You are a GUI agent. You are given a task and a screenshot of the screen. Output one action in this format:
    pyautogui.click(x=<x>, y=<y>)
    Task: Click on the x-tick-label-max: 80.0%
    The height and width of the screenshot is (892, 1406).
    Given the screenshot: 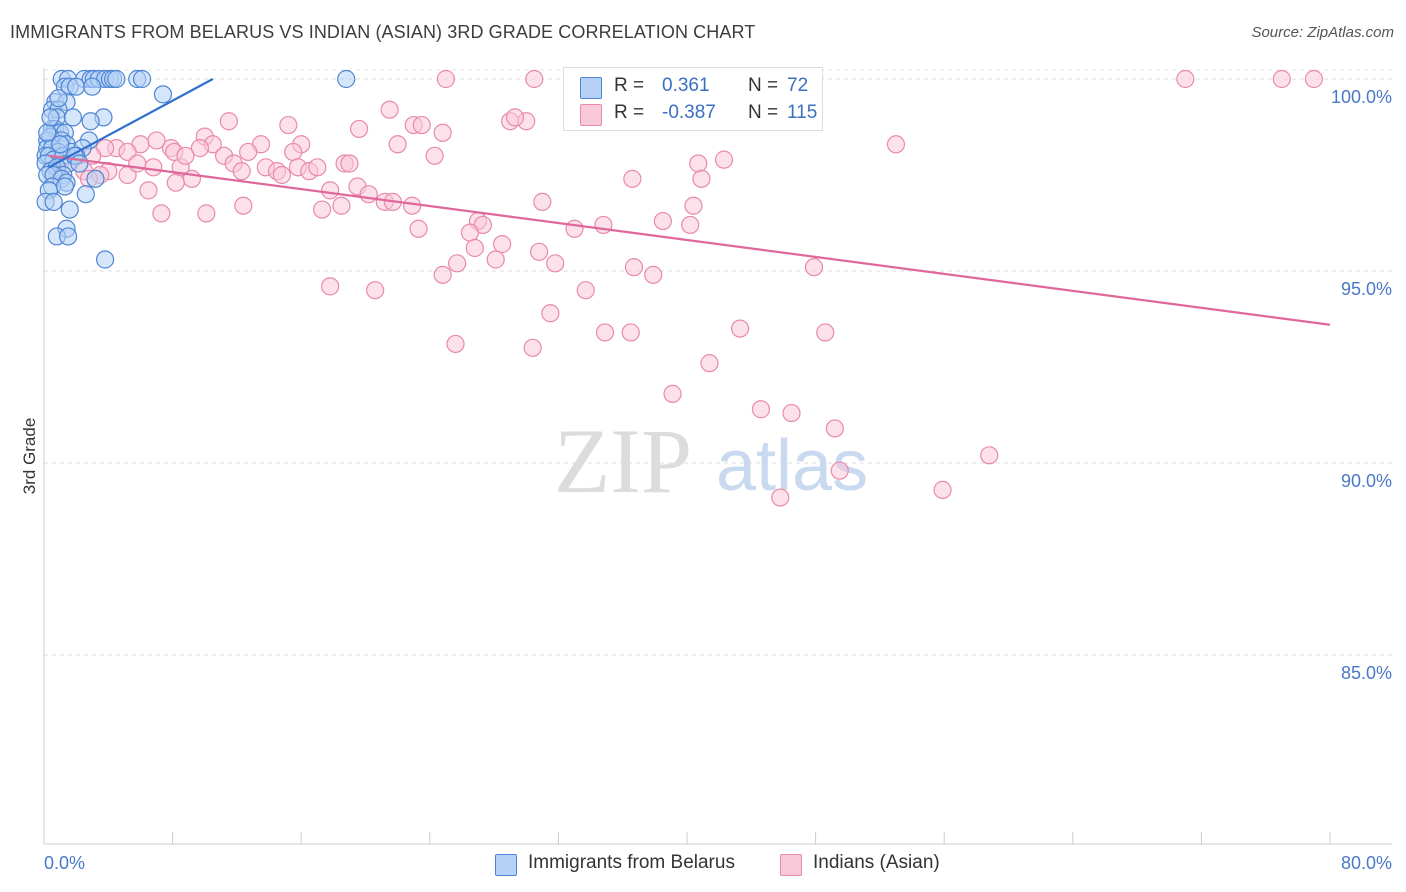 What is the action you would take?
    pyautogui.click(x=1366, y=863)
    